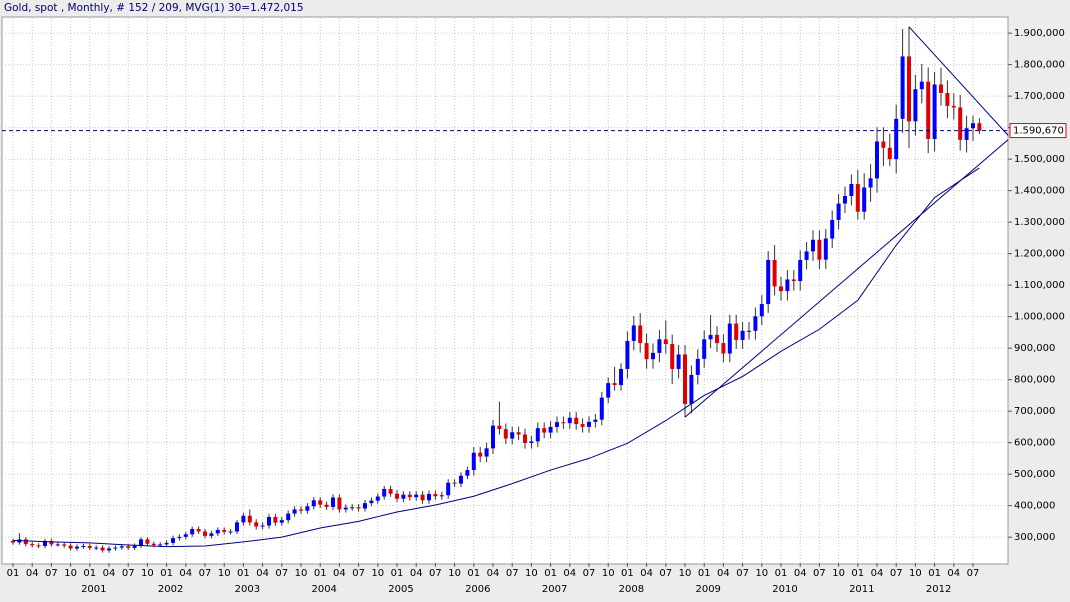 The width and height of the screenshot is (1070, 602). What do you see at coordinates (1034, 411) in the screenshot?
I see `y-tick-label: 700,000` at bounding box center [1034, 411].